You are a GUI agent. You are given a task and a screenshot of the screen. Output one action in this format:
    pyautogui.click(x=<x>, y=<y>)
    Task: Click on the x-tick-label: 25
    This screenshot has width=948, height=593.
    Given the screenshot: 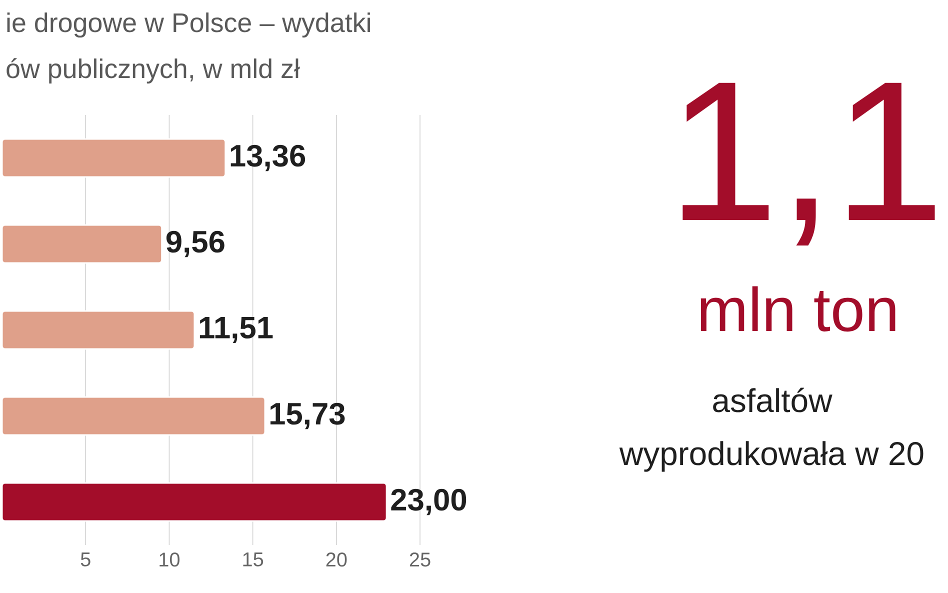 What is the action you would take?
    pyautogui.click(x=420, y=559)
    